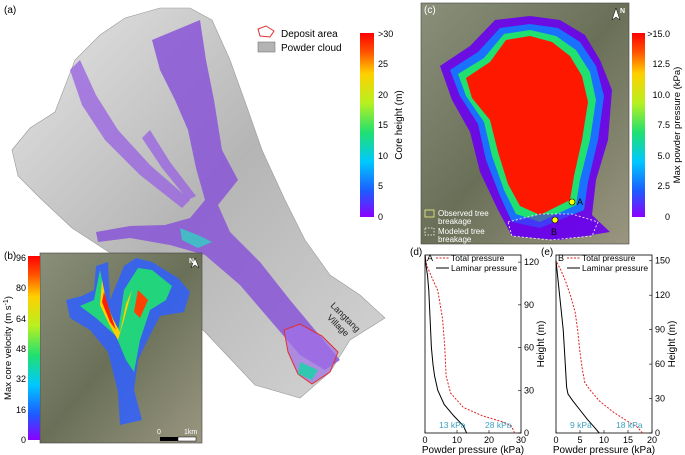  Describe the element at coordinates (677, 125) in the screenshot. I see `colorbar-title: Max powder pressure (kPa)` at that location.